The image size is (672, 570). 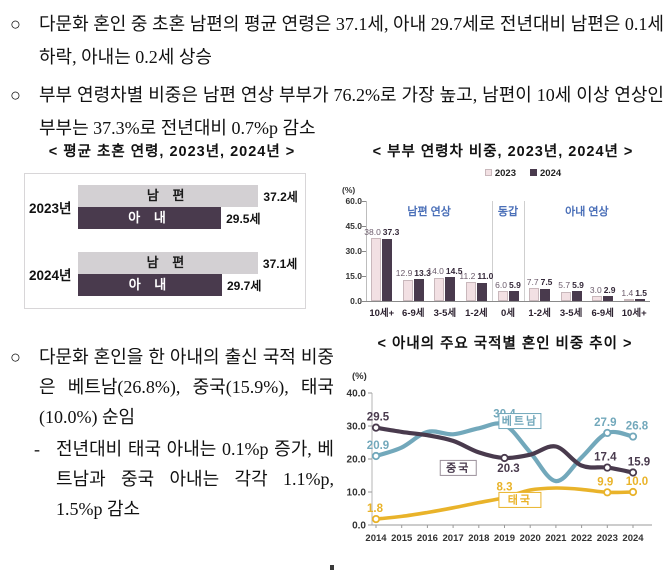 I want to click on group-separator-line, so click(x=493, y=251).